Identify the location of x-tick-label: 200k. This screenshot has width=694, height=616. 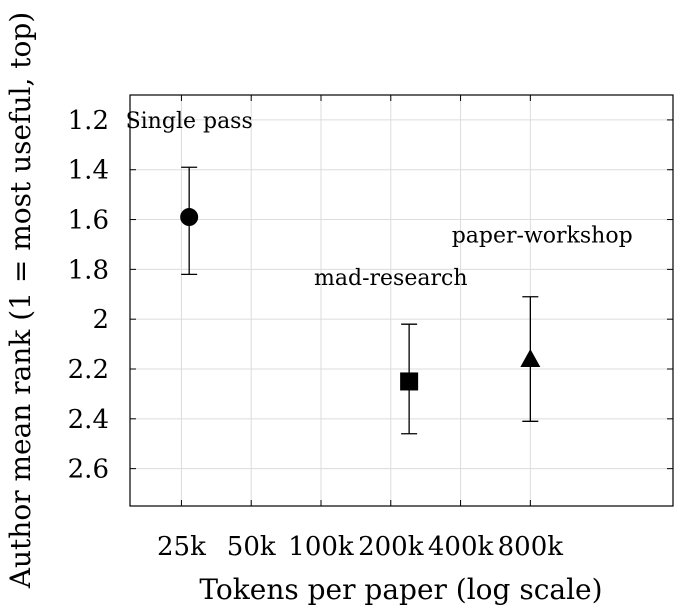
(391, 547).